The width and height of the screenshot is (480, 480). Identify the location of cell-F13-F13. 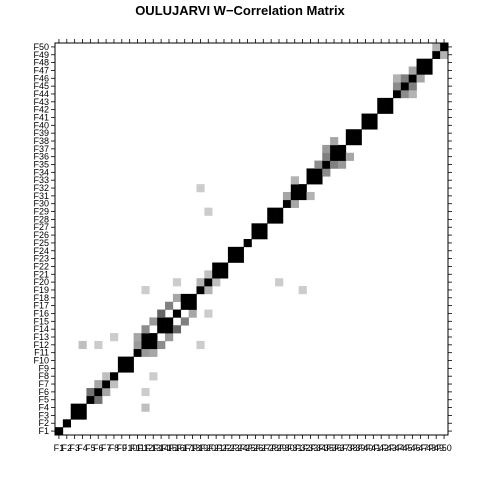
(153, 337).